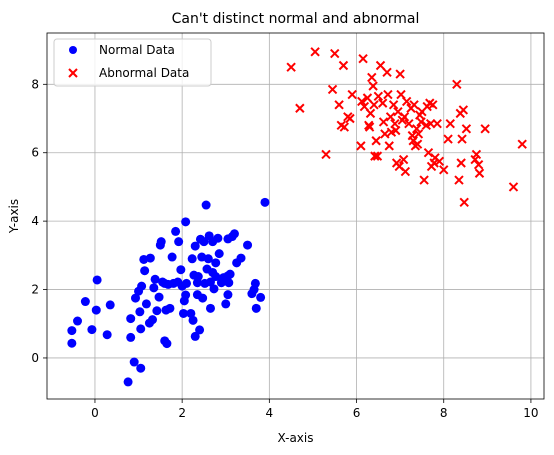 The height and width of the screenshot is (455, 554). Describe the element at coordinates (14, 216) in the screenshot. I see `y-axis-label: Y-axis` at that location.